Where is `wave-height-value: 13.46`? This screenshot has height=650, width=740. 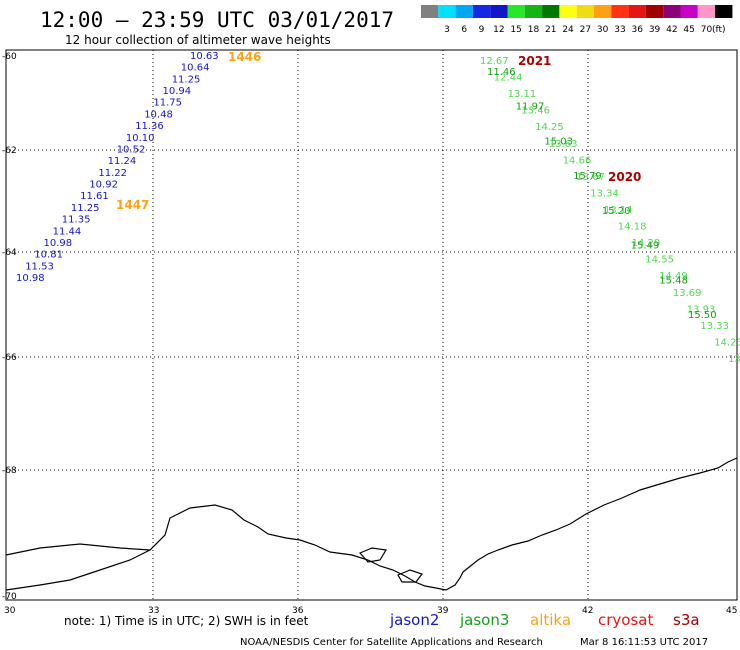 wave-height-value: 13.46 is located at coordinates (535, 111).